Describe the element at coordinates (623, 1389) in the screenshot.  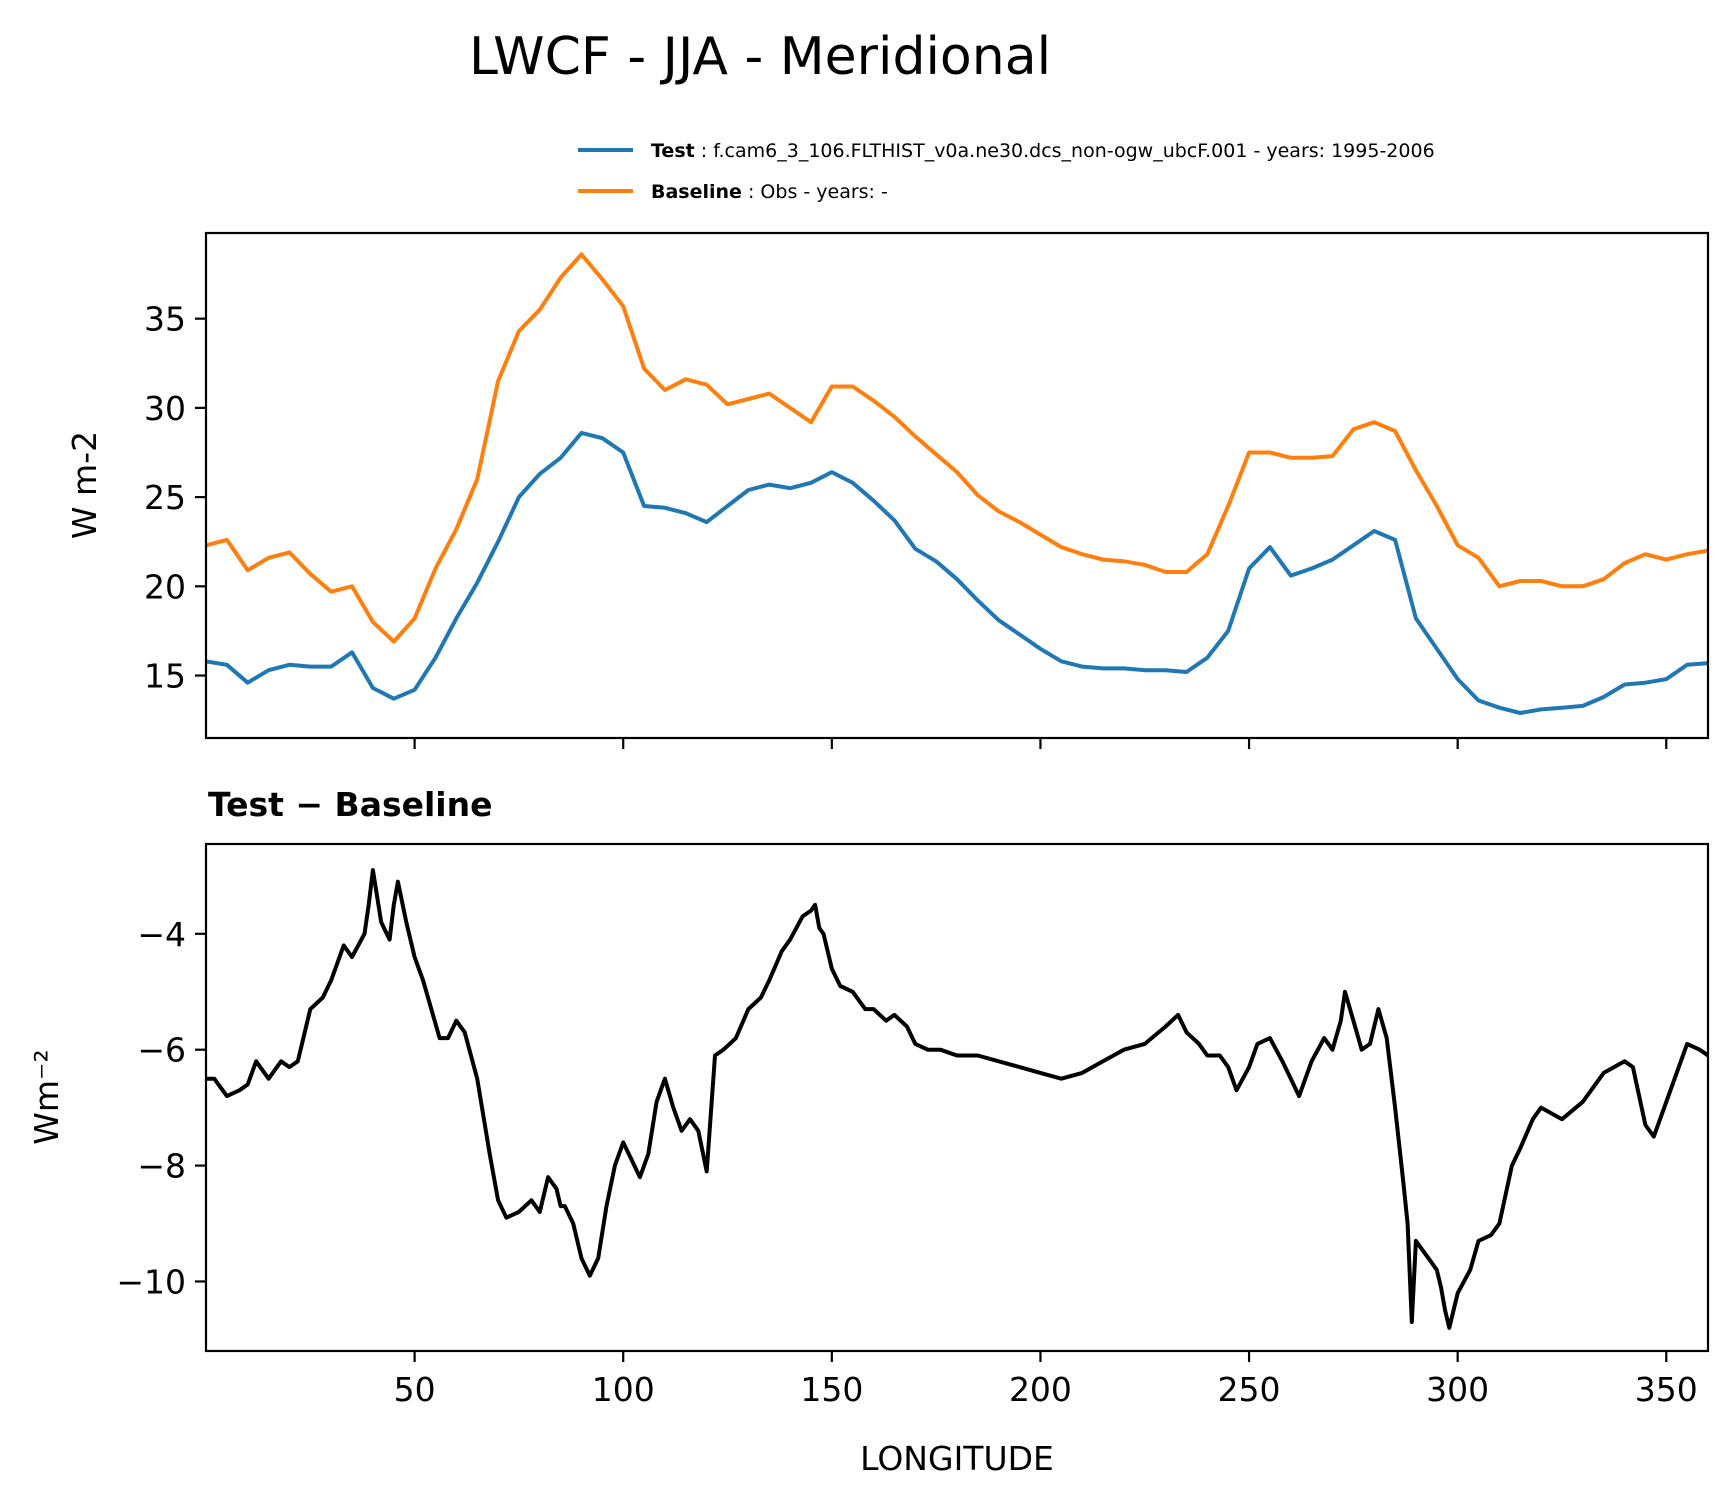
I see `bottom-x-tick-label: 100` at that location.